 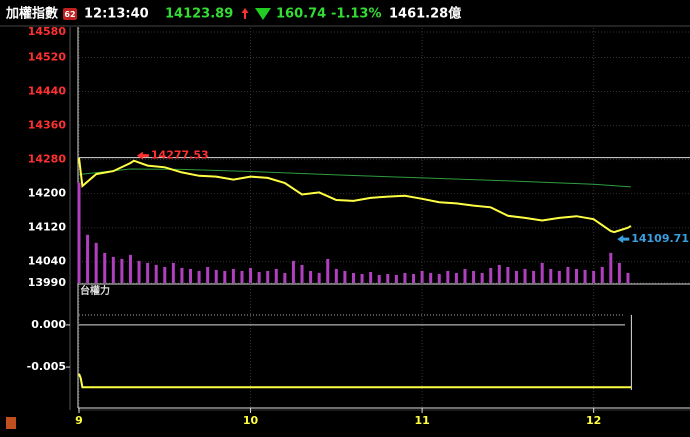 I want to click on y-tick-label: 0.000, so click(x=48, y=324).